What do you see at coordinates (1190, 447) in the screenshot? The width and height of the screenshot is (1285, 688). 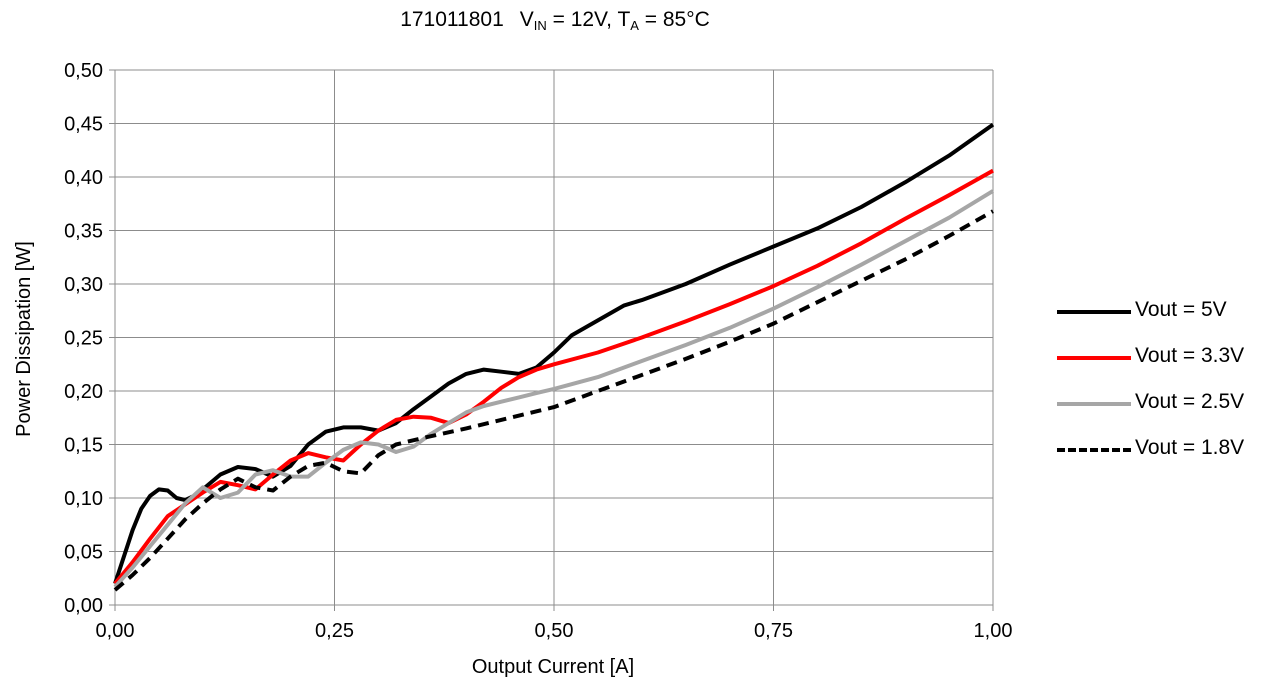 I see `legend-label: Vout = 1.8V` at bounding box center [1190, 447].